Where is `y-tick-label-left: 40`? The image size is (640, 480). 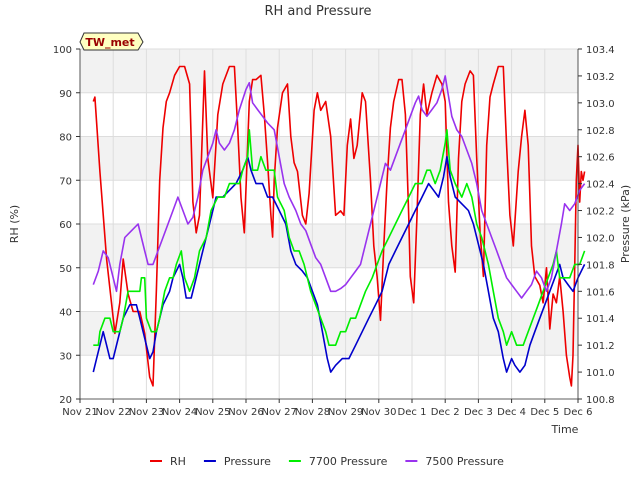 y-tick-label-left: 40 is located at coordinates (65, 313).